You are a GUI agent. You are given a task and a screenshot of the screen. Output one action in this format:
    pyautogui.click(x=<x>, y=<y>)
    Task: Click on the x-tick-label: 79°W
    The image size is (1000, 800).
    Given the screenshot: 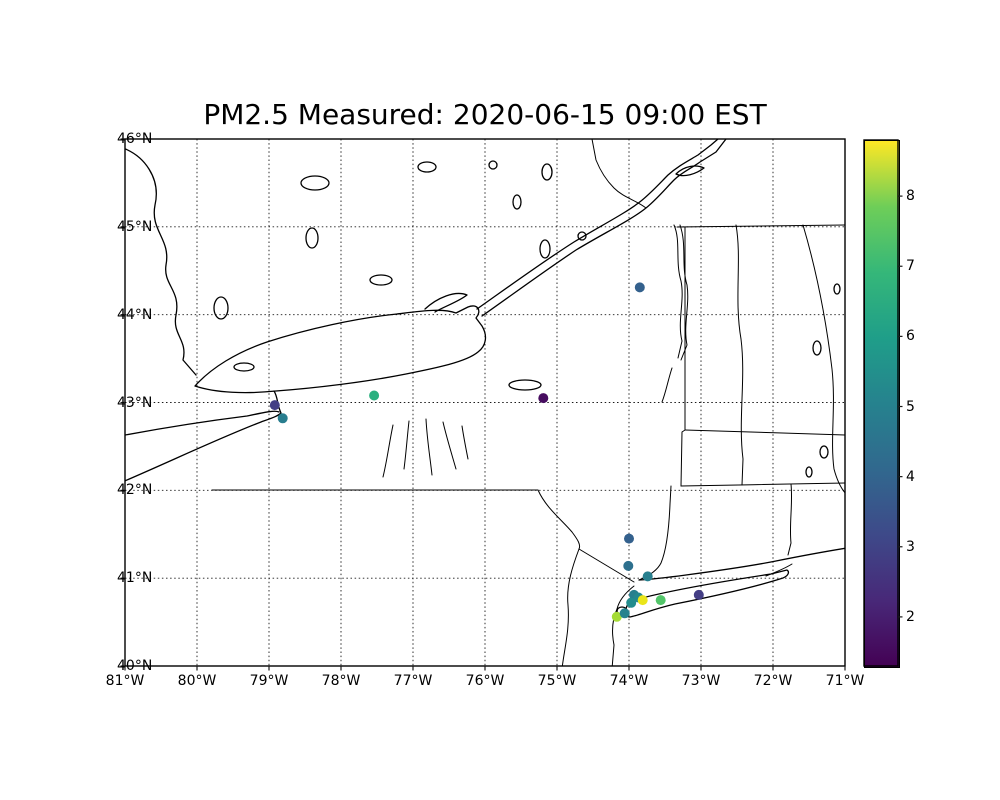 What is the action you would take?
    pyautogui.click(x=269, y=681)
    